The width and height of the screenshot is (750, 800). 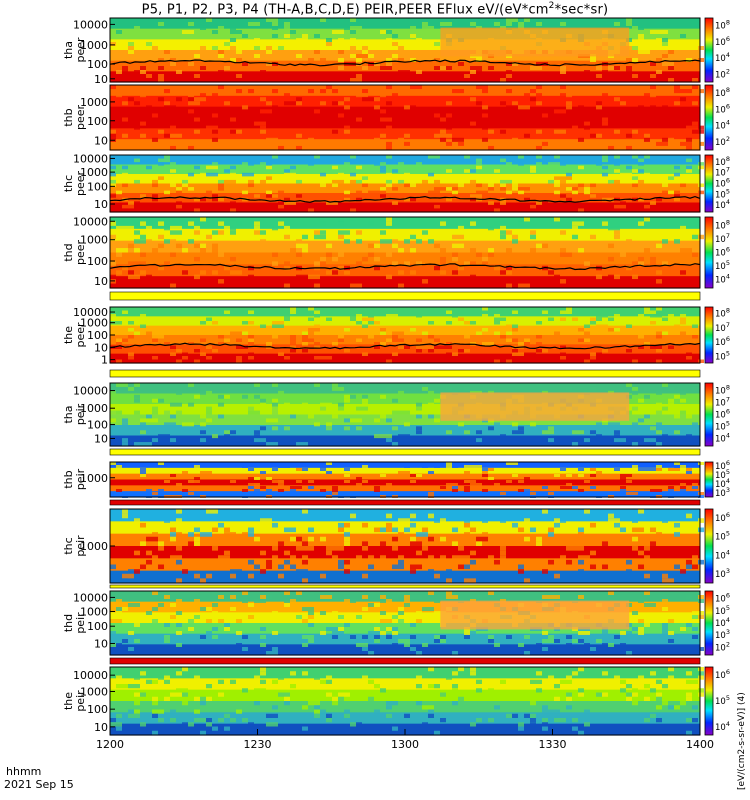 What do you see at coordinates (722, 278) in the screenshot?
I see `colorbar-tick-label: 104` at bounding box center [722, 278].